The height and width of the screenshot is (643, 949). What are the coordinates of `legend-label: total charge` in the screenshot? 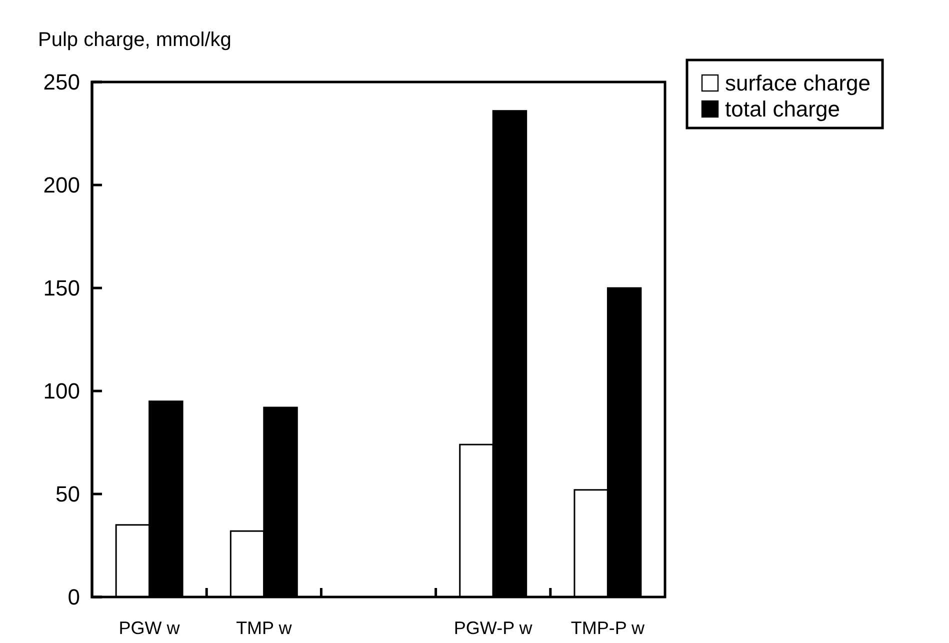 It's located at (782, 109).